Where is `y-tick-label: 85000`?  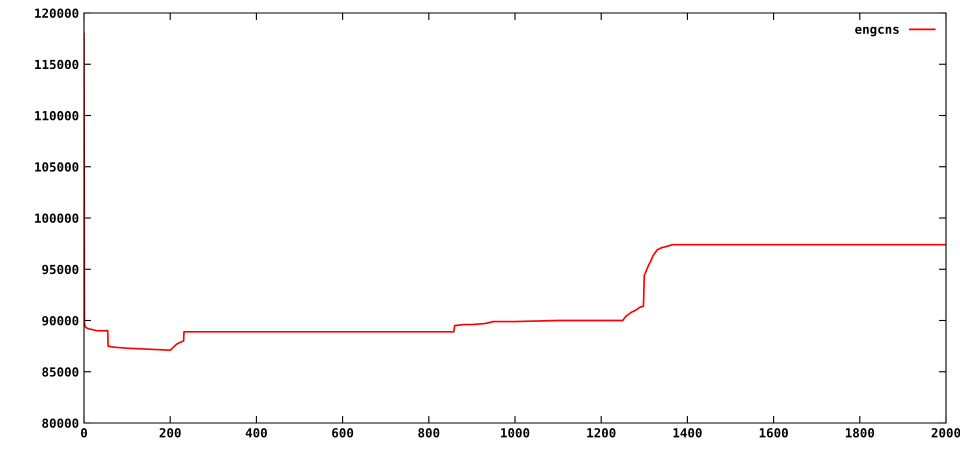 y-tick-label: 85000 is located at coordinates (60, 372).